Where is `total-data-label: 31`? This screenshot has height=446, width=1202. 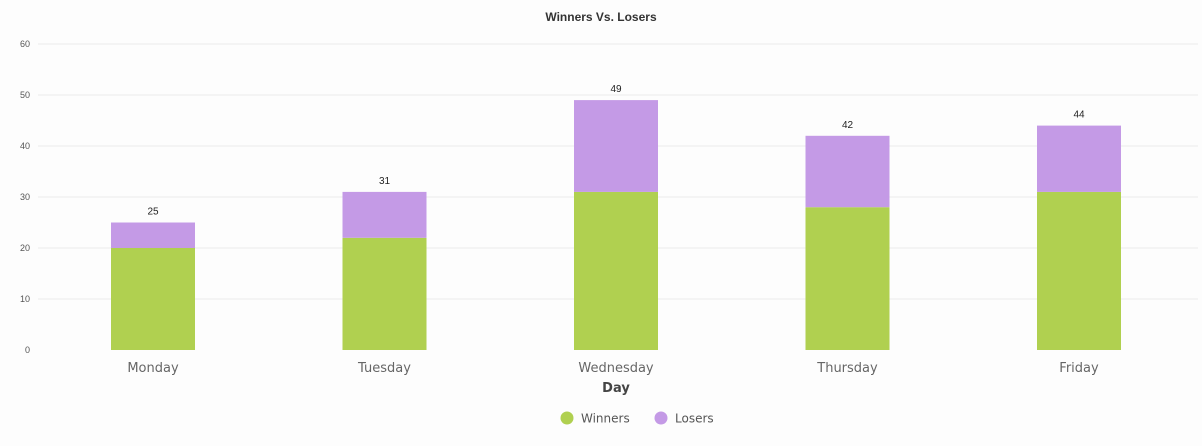 total-data-label: 31 is located at coordinates (385, 181).